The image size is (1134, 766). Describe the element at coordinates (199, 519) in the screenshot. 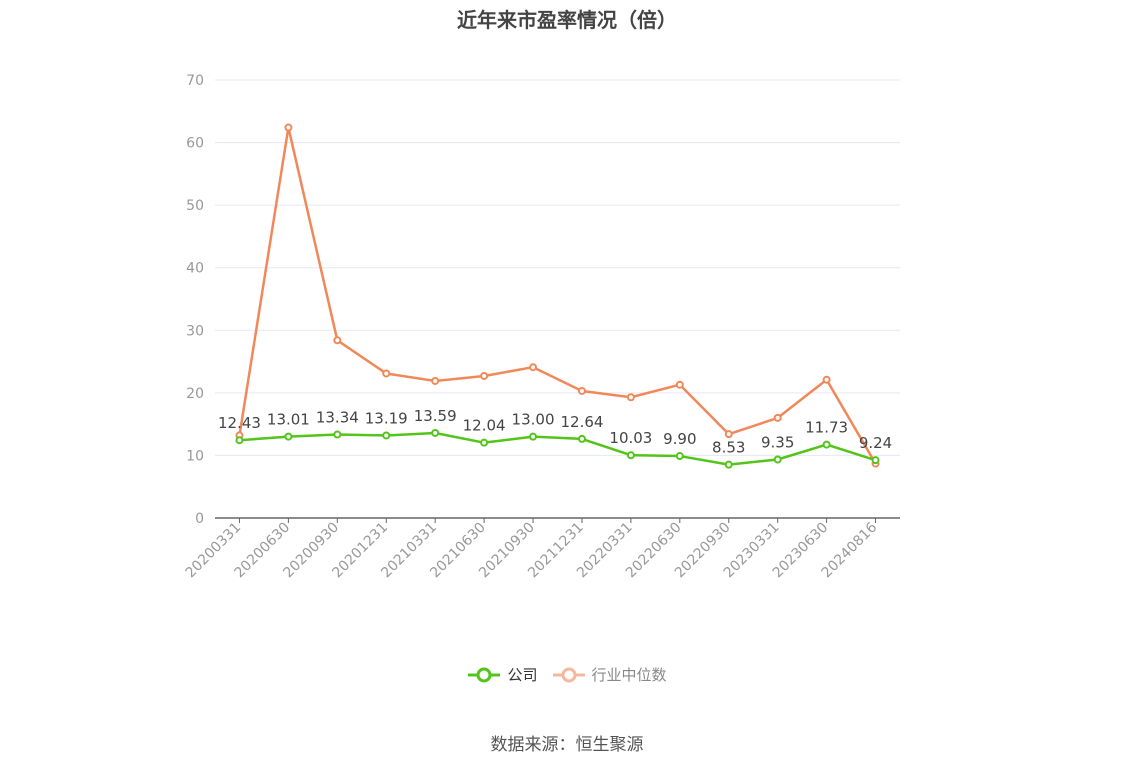

I see `y-tick-label: 0` at that location.